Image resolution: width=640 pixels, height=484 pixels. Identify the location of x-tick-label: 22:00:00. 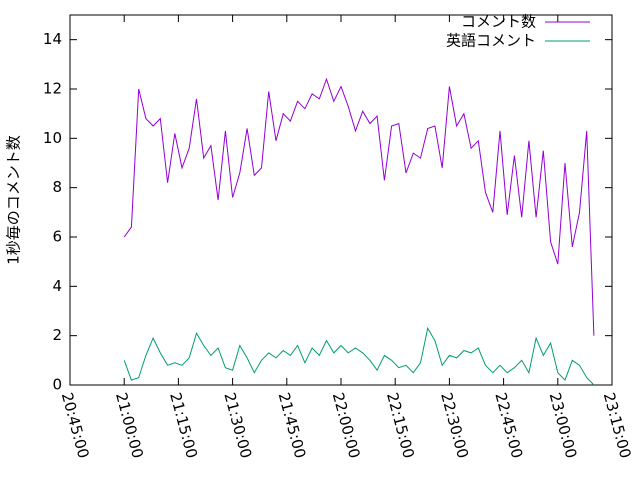
(346, 426).